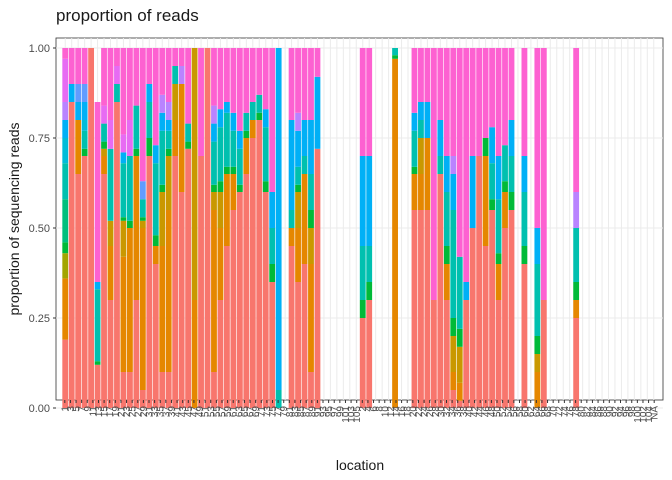 This screenshot has width=672, height=480. I want to click on x-tick-label: 99, so click(340, 412).